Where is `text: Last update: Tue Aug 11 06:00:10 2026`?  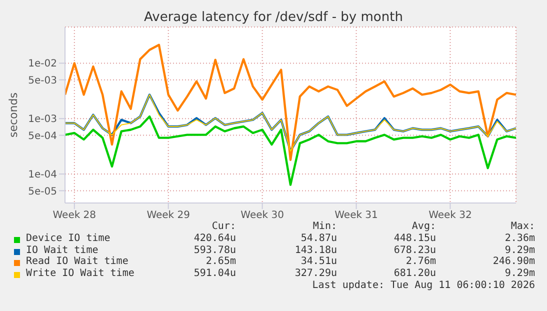 text: Last update: Tue Aug 11 06:00:10 2026 is located at coordinates (423, 285).